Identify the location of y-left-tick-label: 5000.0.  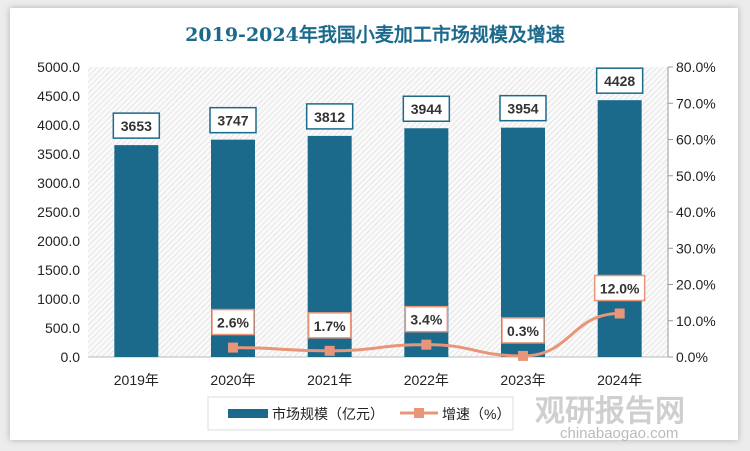
(58, 67).